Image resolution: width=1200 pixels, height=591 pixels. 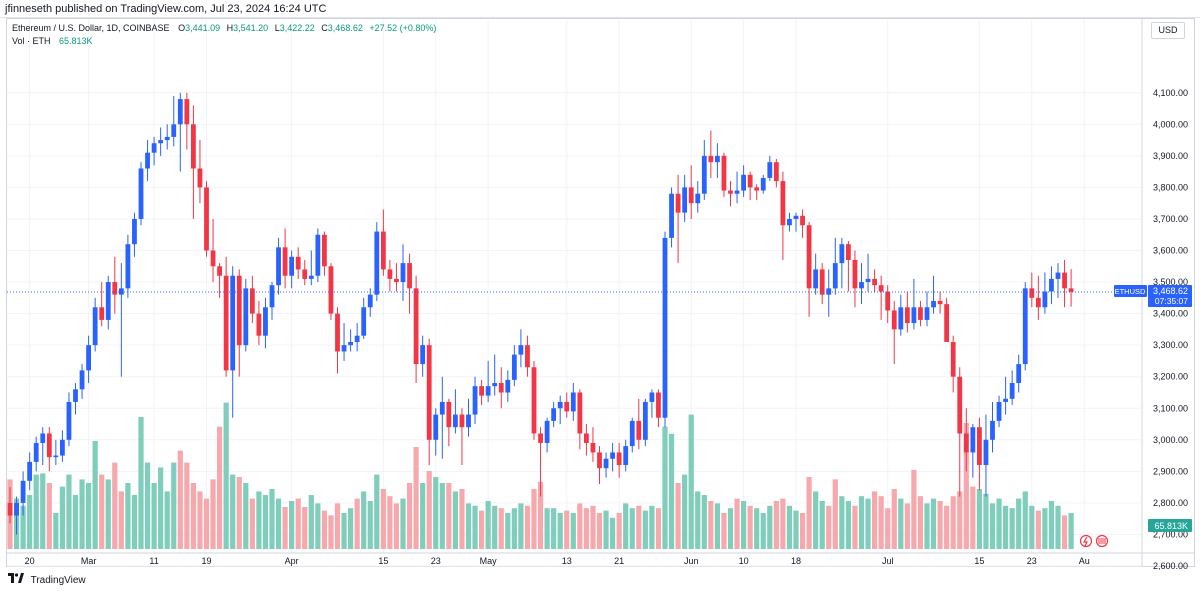 I want to click on time-tick-label: 23, so click(x=1032, y=561).